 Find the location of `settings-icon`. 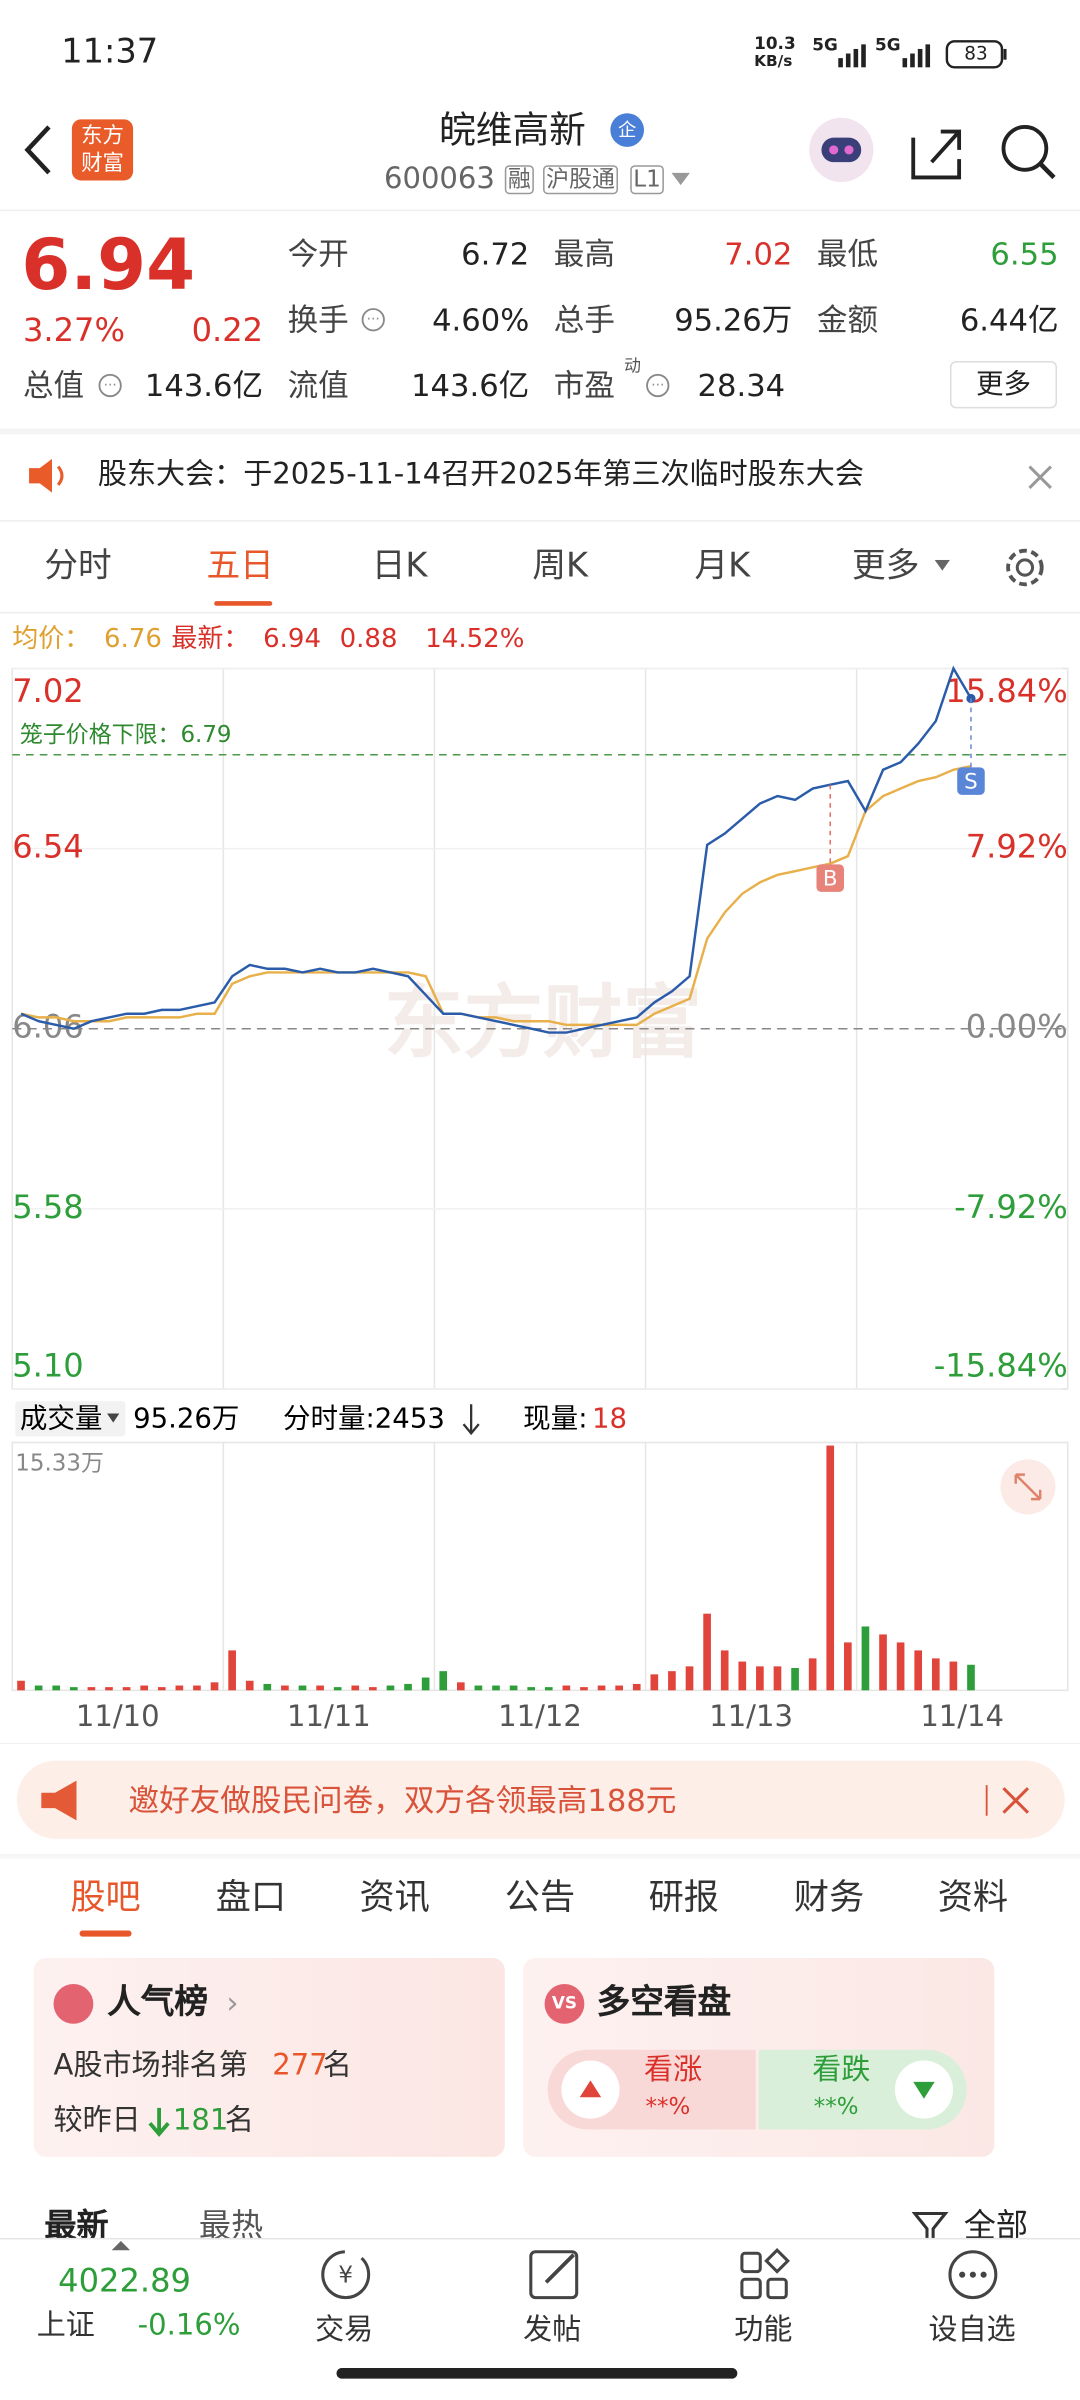

settings-icon is located at coordinates (1024, 567).